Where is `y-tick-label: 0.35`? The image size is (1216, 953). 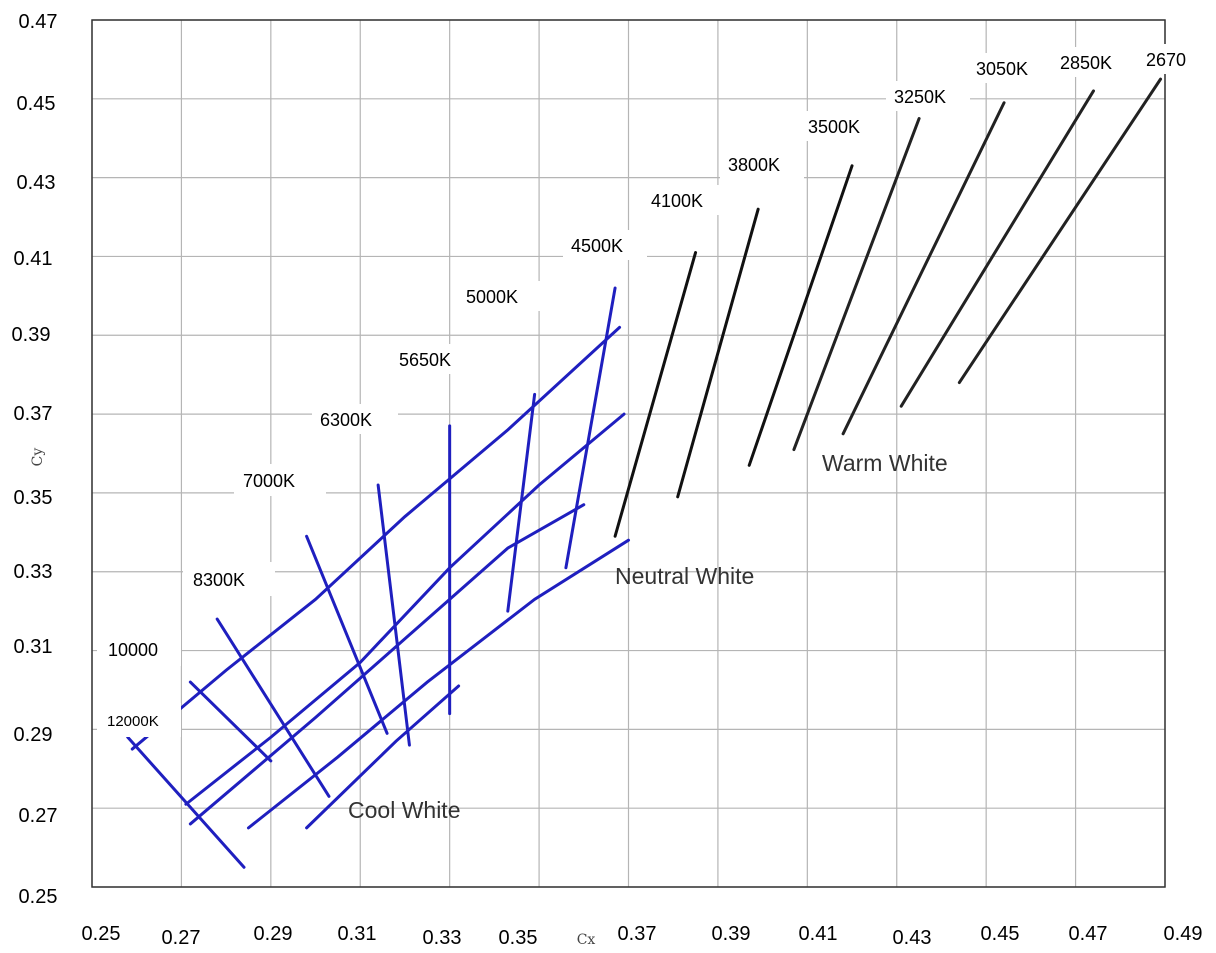
y-tick-label: 0.35 is located at coordinates (33, 498).